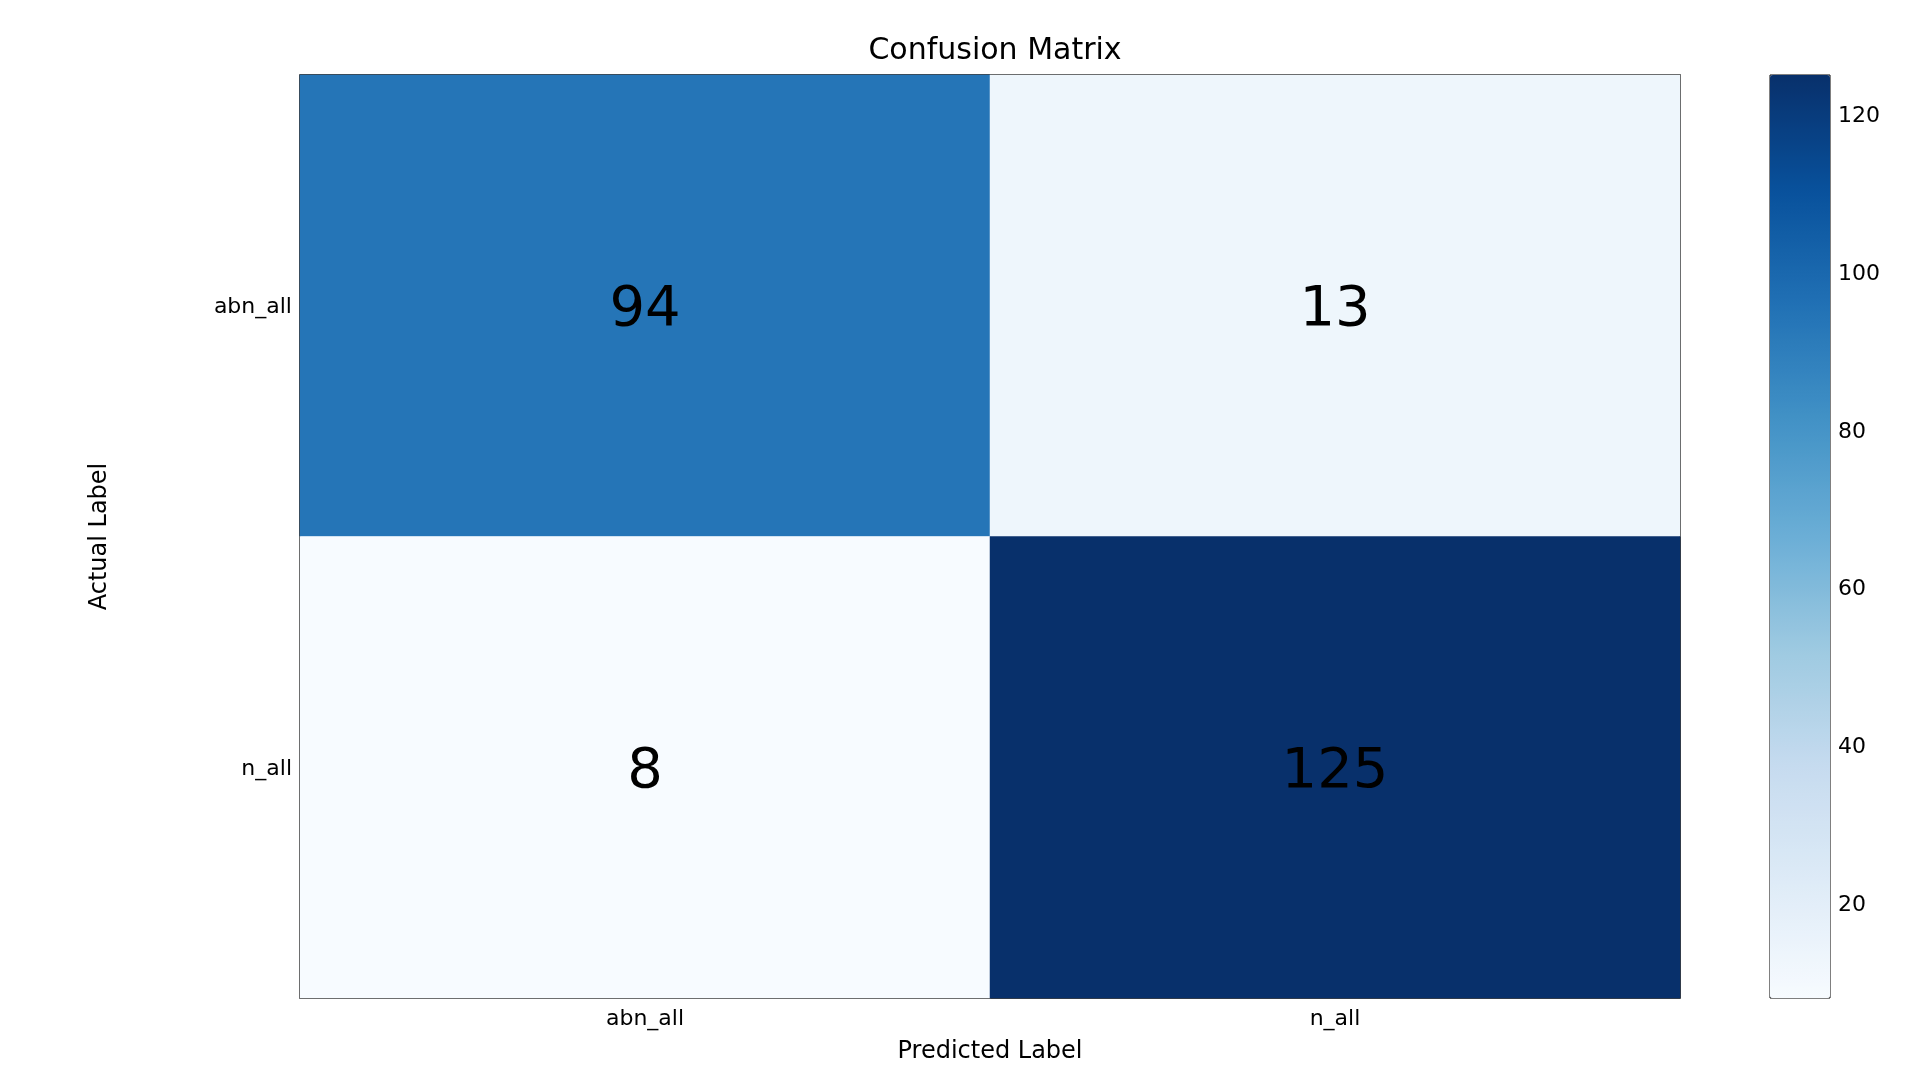 Image resolution: width=1915 pixels, height=1078 pixels. Describe the element at coordinates (98, 536) in the screenshot. I see `y-axis-title: Actual Label` at that location.